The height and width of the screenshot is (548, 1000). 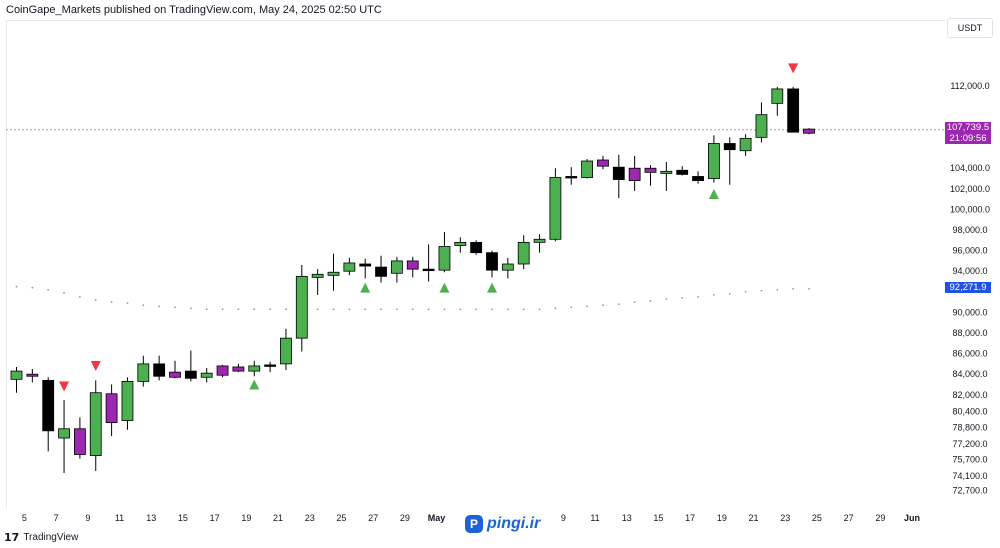 I want to click on y-tick-label: 72,700.0, so click(x=969, y=491).